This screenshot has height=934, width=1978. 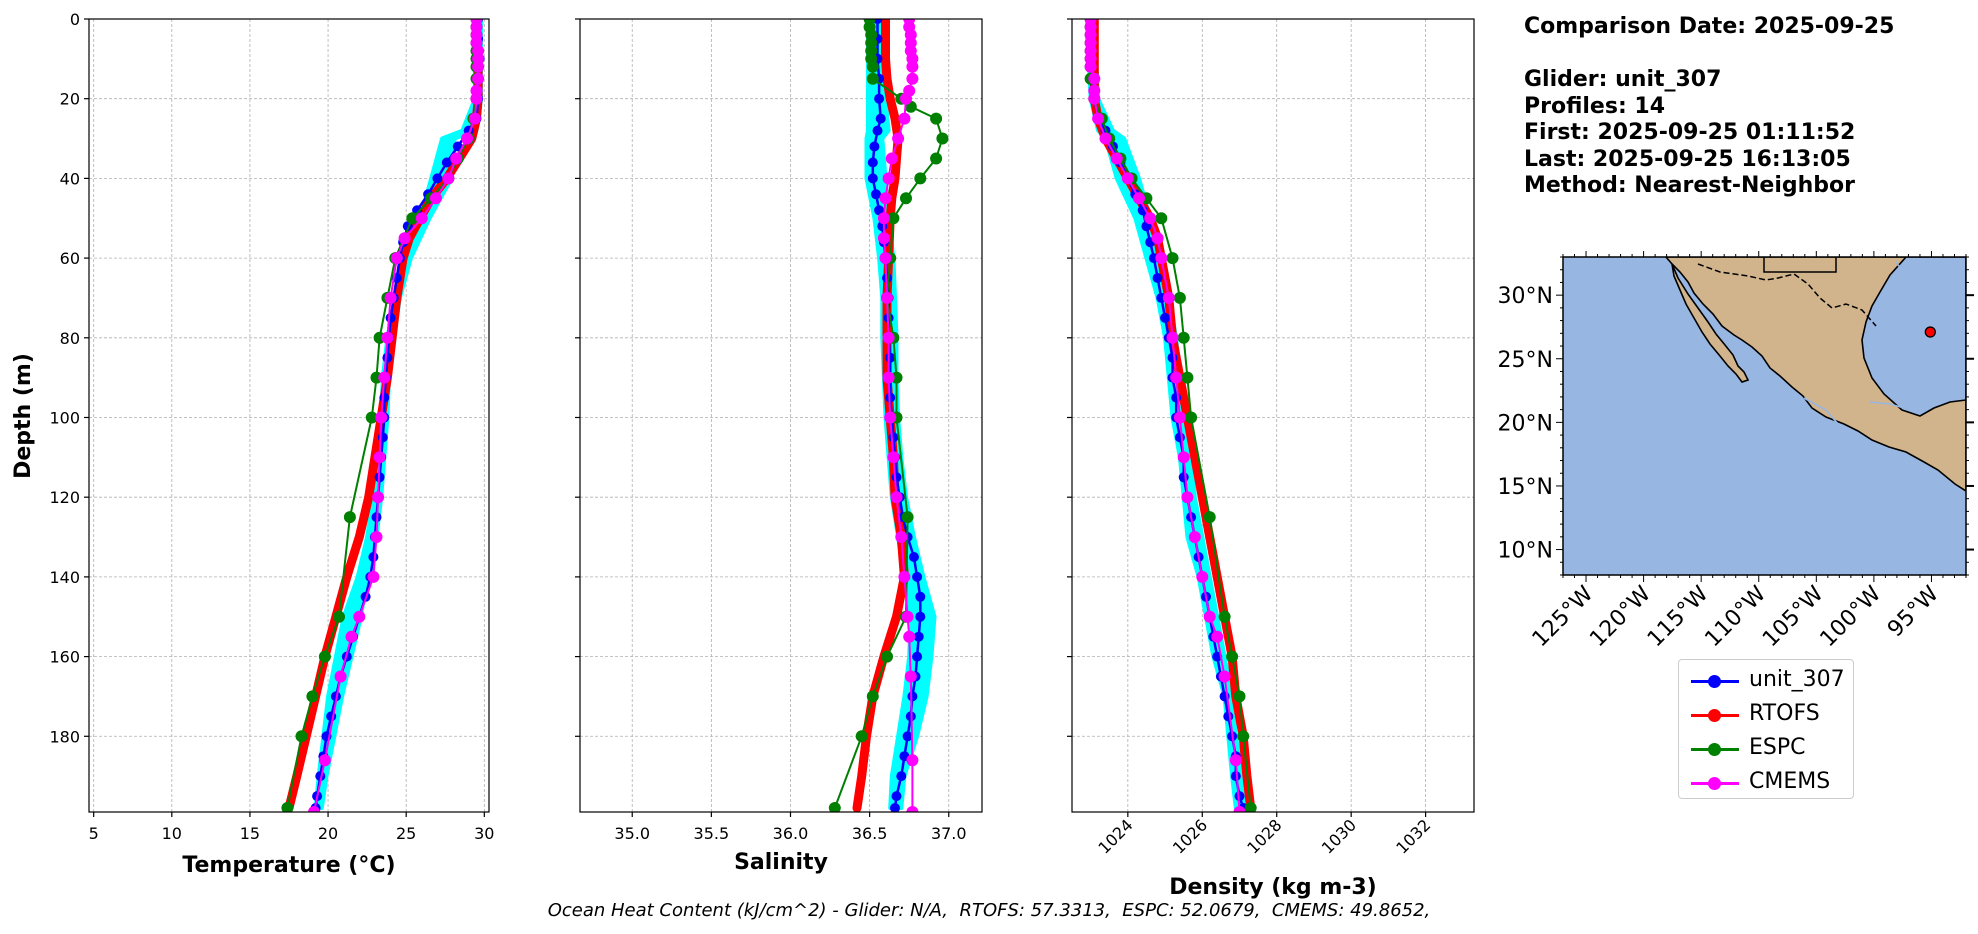 I want to click on map-frame, so click(x=1764, y=416).